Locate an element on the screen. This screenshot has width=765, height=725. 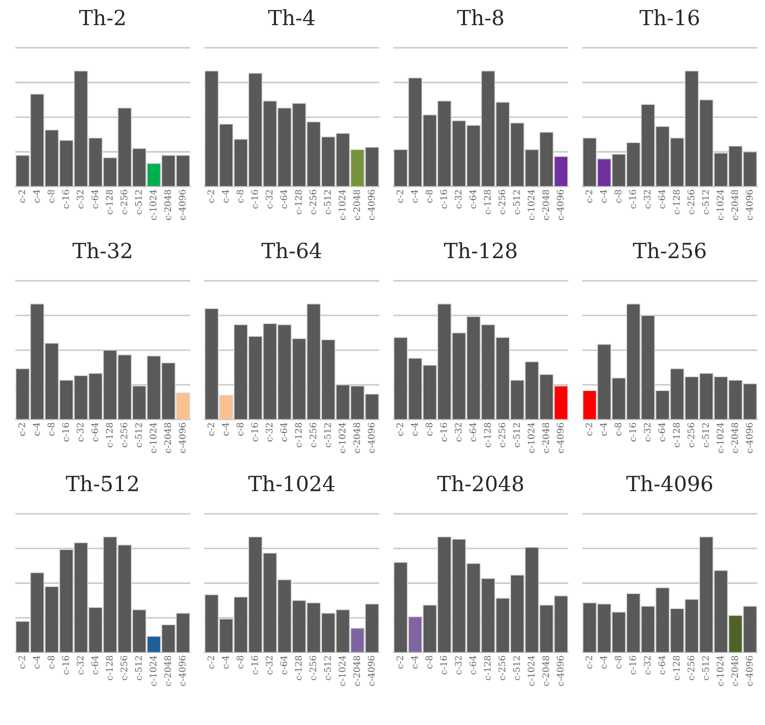
chart-title: Th-2 is located at coordinates (102, 17).